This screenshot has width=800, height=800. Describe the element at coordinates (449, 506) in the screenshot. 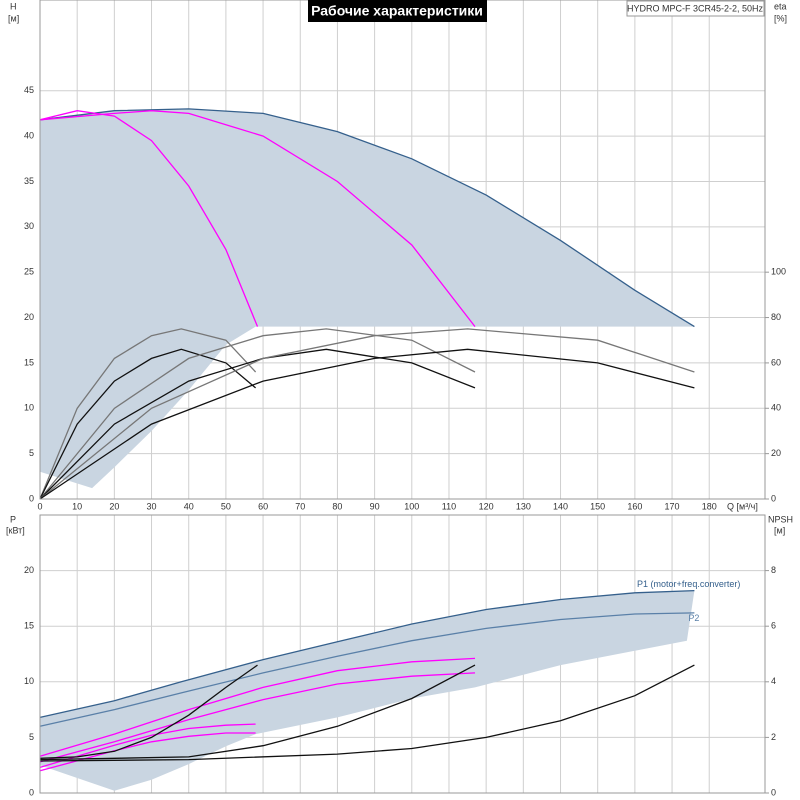

I see `x-tick-label: 110` at that location.